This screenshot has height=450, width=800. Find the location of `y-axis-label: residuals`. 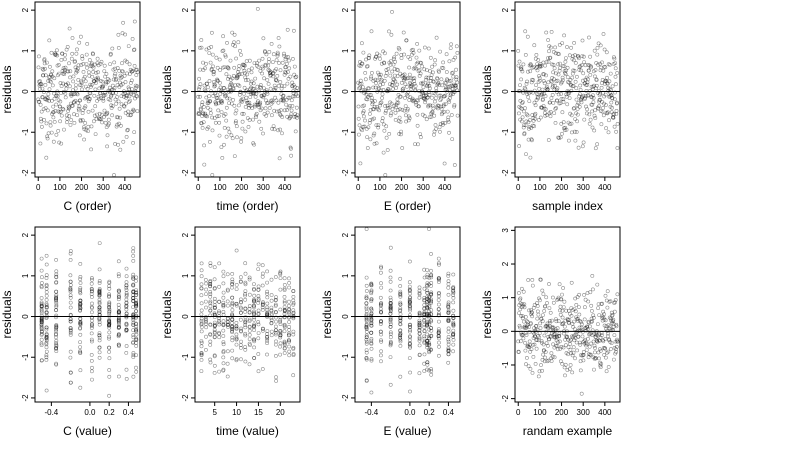

y-axis-label: residuals is located at coordinates (327, 314).